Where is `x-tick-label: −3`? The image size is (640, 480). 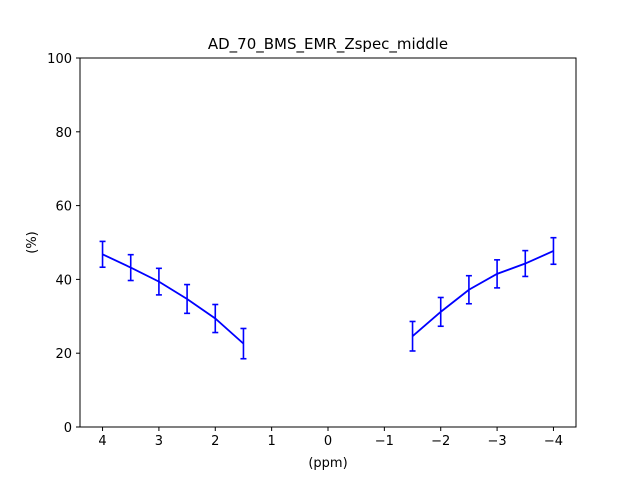
x-tick-label: −3 is located at coordinates (497, 441).